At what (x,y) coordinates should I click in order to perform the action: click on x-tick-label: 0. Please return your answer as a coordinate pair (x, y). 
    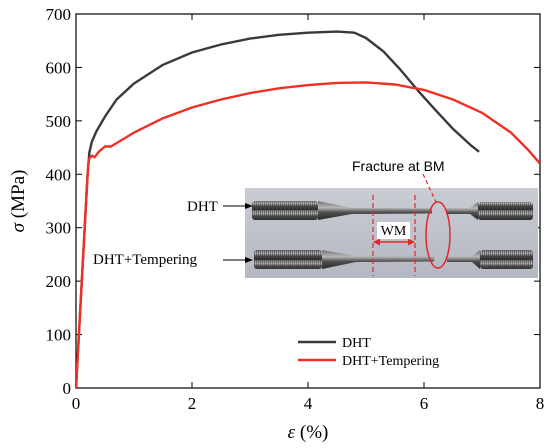
    Looking at the image, I should click on (76, 403).